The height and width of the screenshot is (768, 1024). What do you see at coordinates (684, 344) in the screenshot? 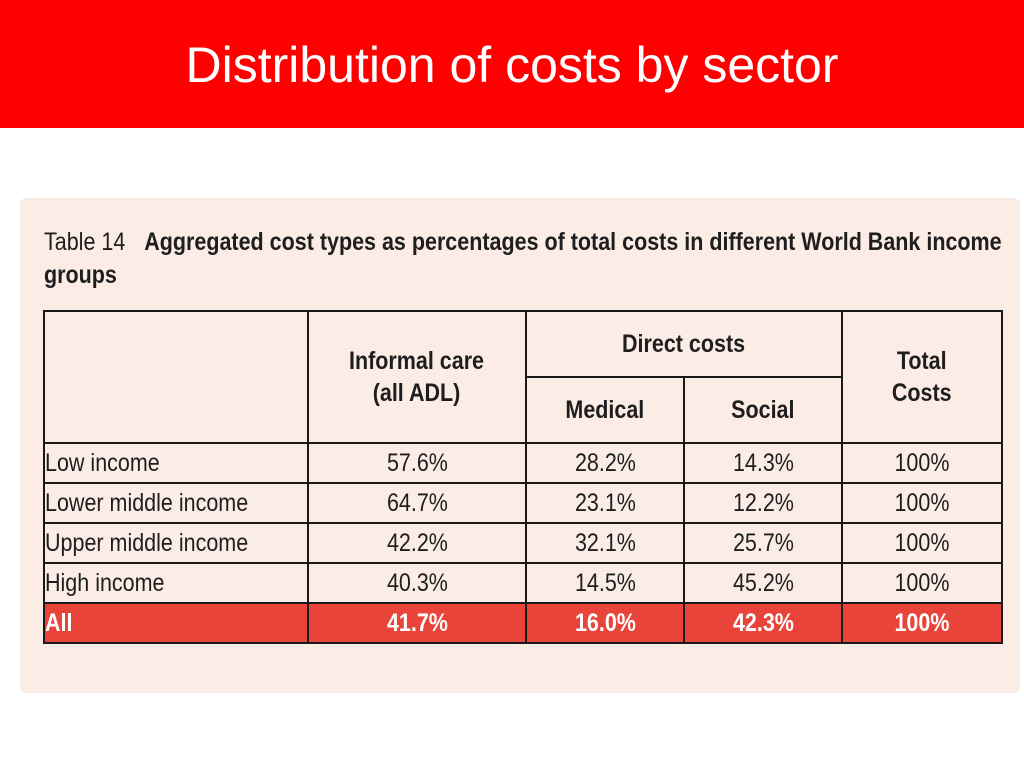
I see `header-direct-costs: Direct costs` at bounding box center [684, 344].